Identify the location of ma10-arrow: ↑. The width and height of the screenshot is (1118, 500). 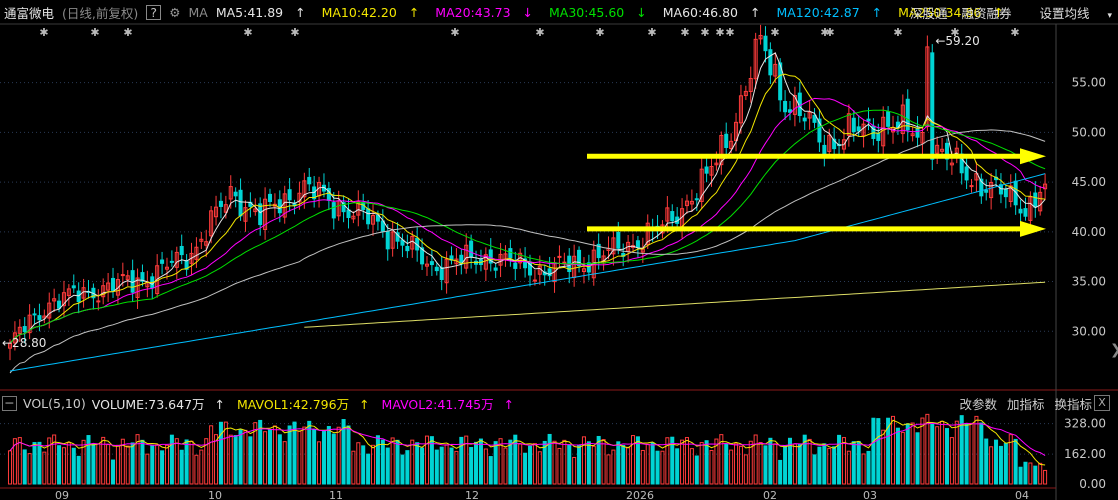
(414, 12).